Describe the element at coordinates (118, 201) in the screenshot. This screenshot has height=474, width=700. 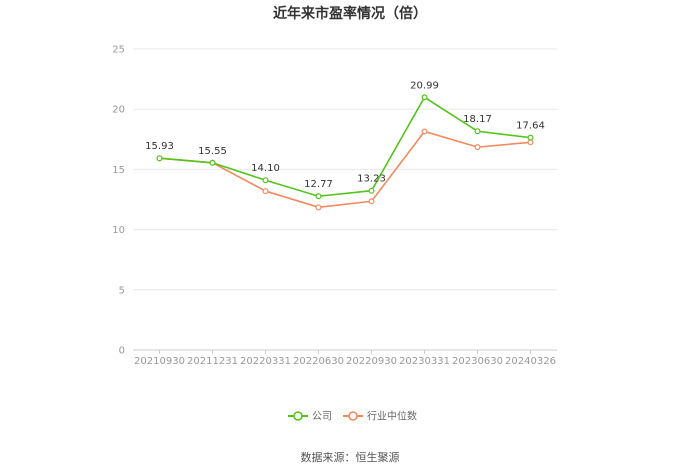
I see `y-axis-ticks: 0 5 10 15 20 25` at that location.